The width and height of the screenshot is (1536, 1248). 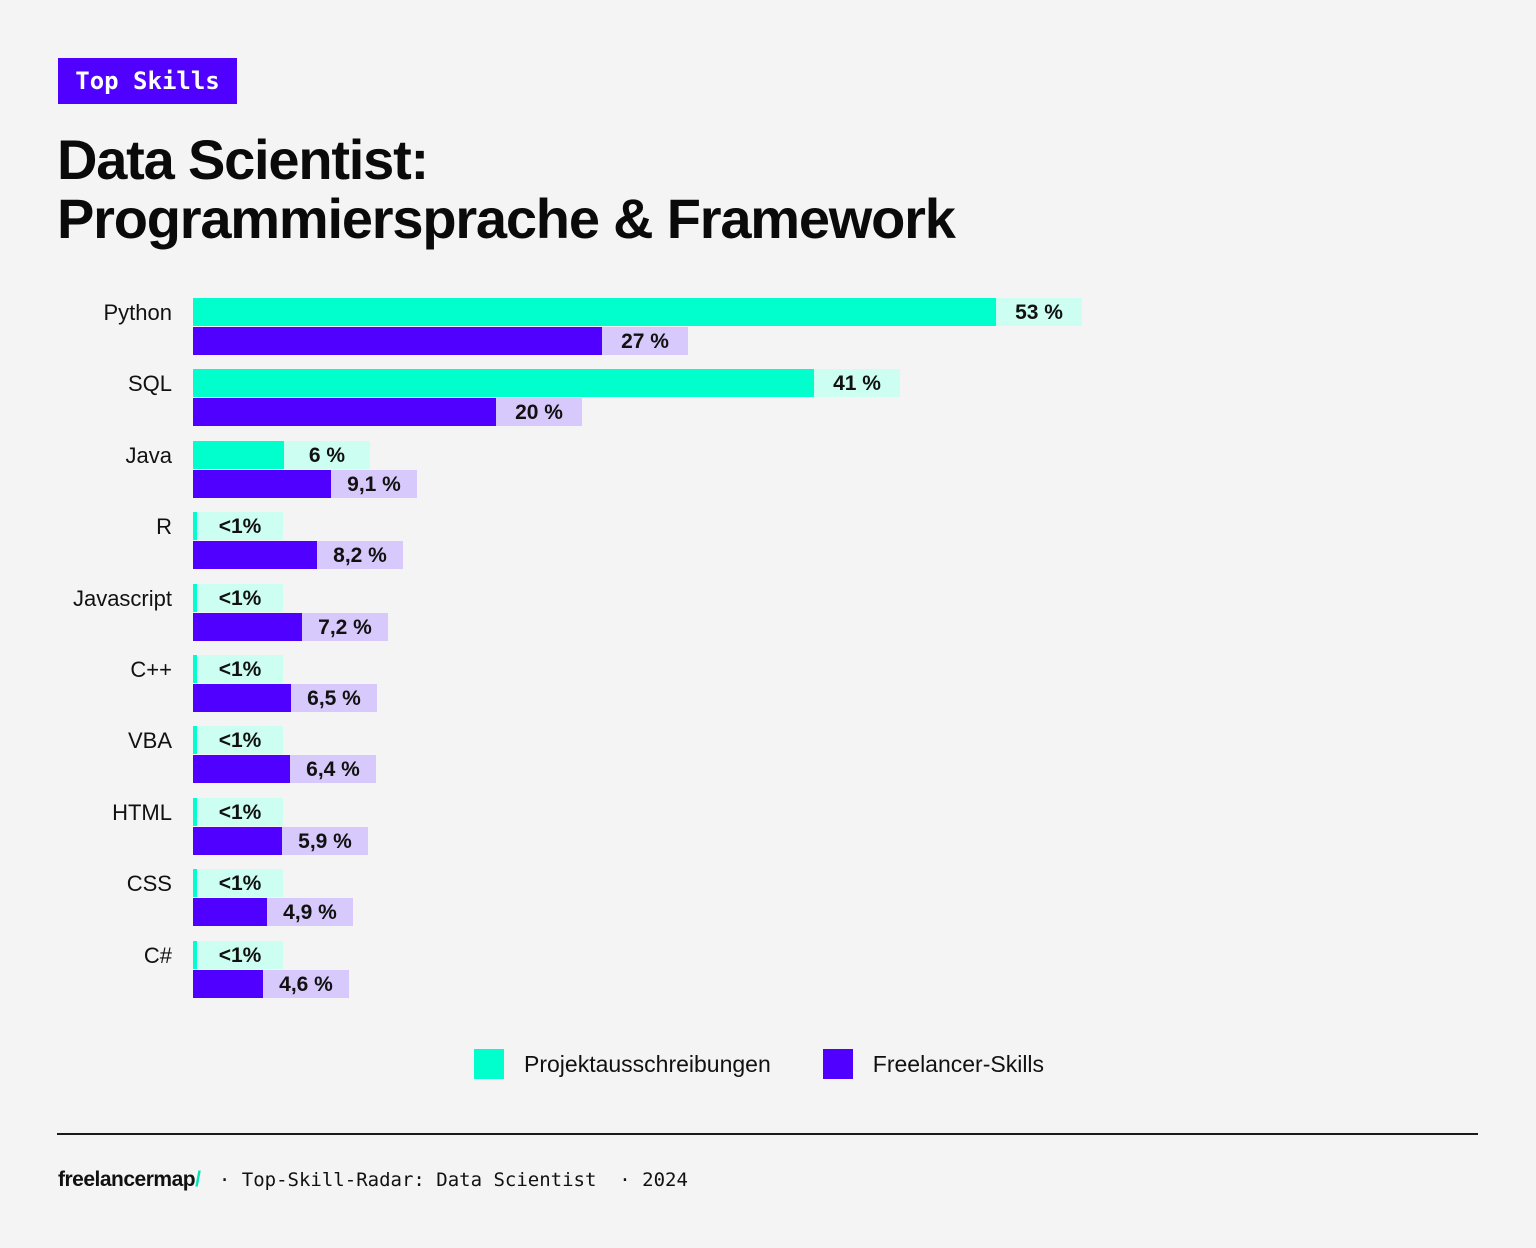 What do you see at coordinates (768, 684) in the screenshot?
I see `chart-row: C++ <1% 6,5 %` at bounding box center [768, 684].